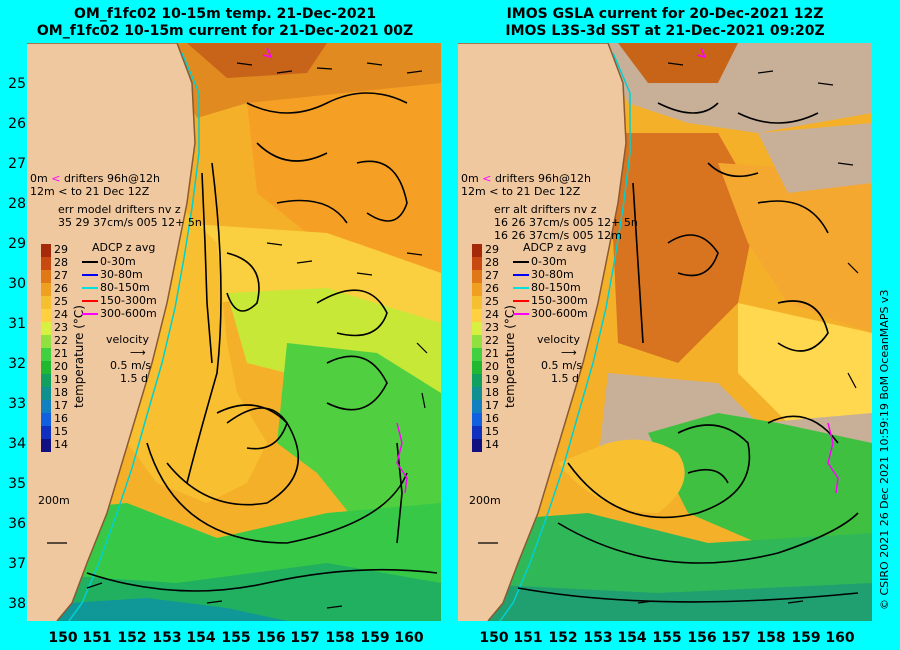 Image resolution: width=900 pixels, height=650 pixels. I want to click on drifters-time: to 21 Dec 12Z, so click(541, 191).